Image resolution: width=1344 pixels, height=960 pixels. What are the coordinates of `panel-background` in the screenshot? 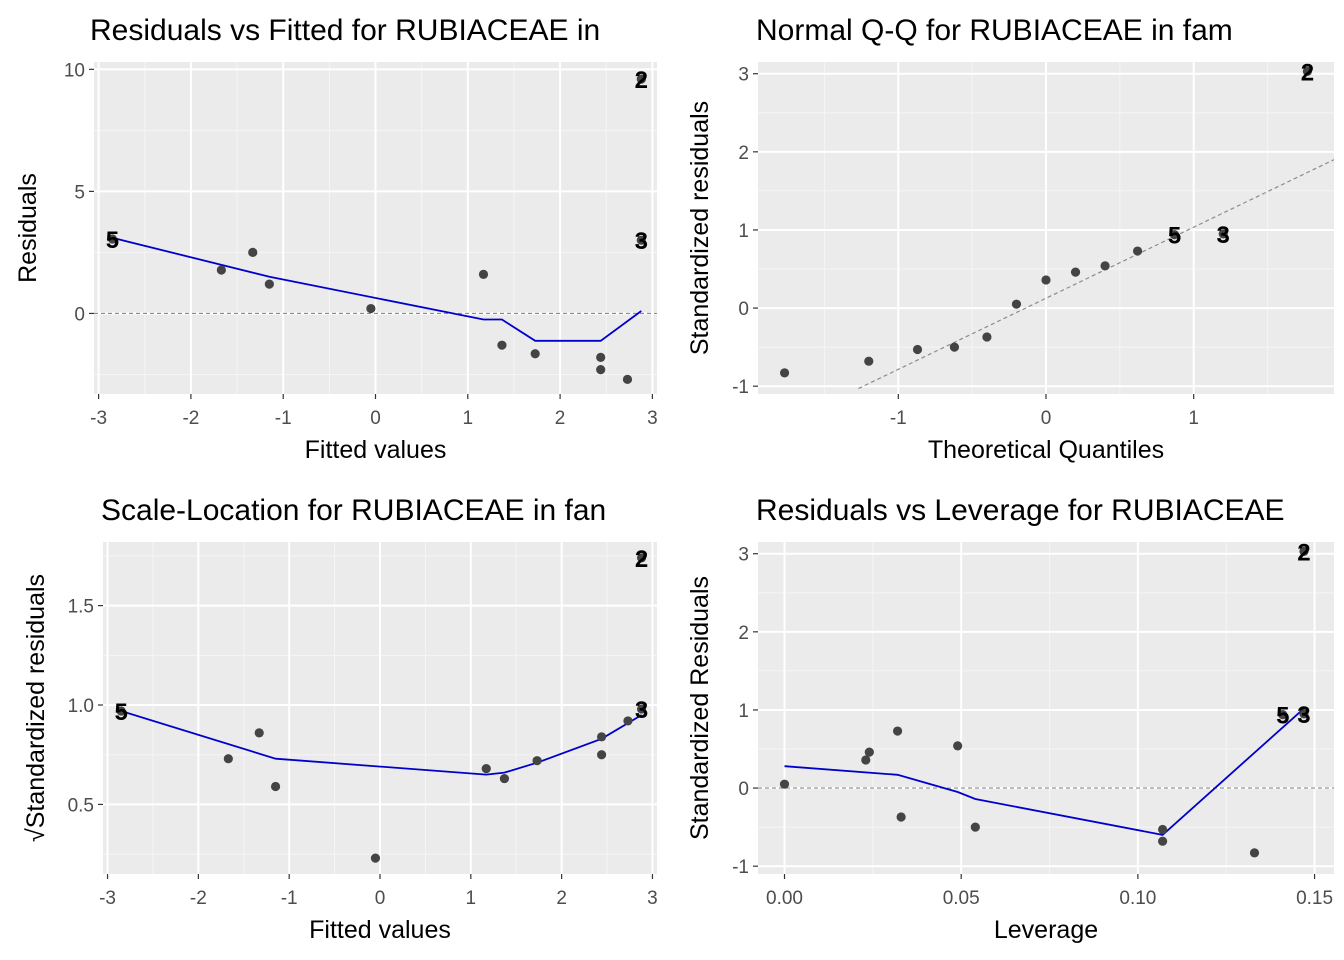 It's located at (1046, 708).